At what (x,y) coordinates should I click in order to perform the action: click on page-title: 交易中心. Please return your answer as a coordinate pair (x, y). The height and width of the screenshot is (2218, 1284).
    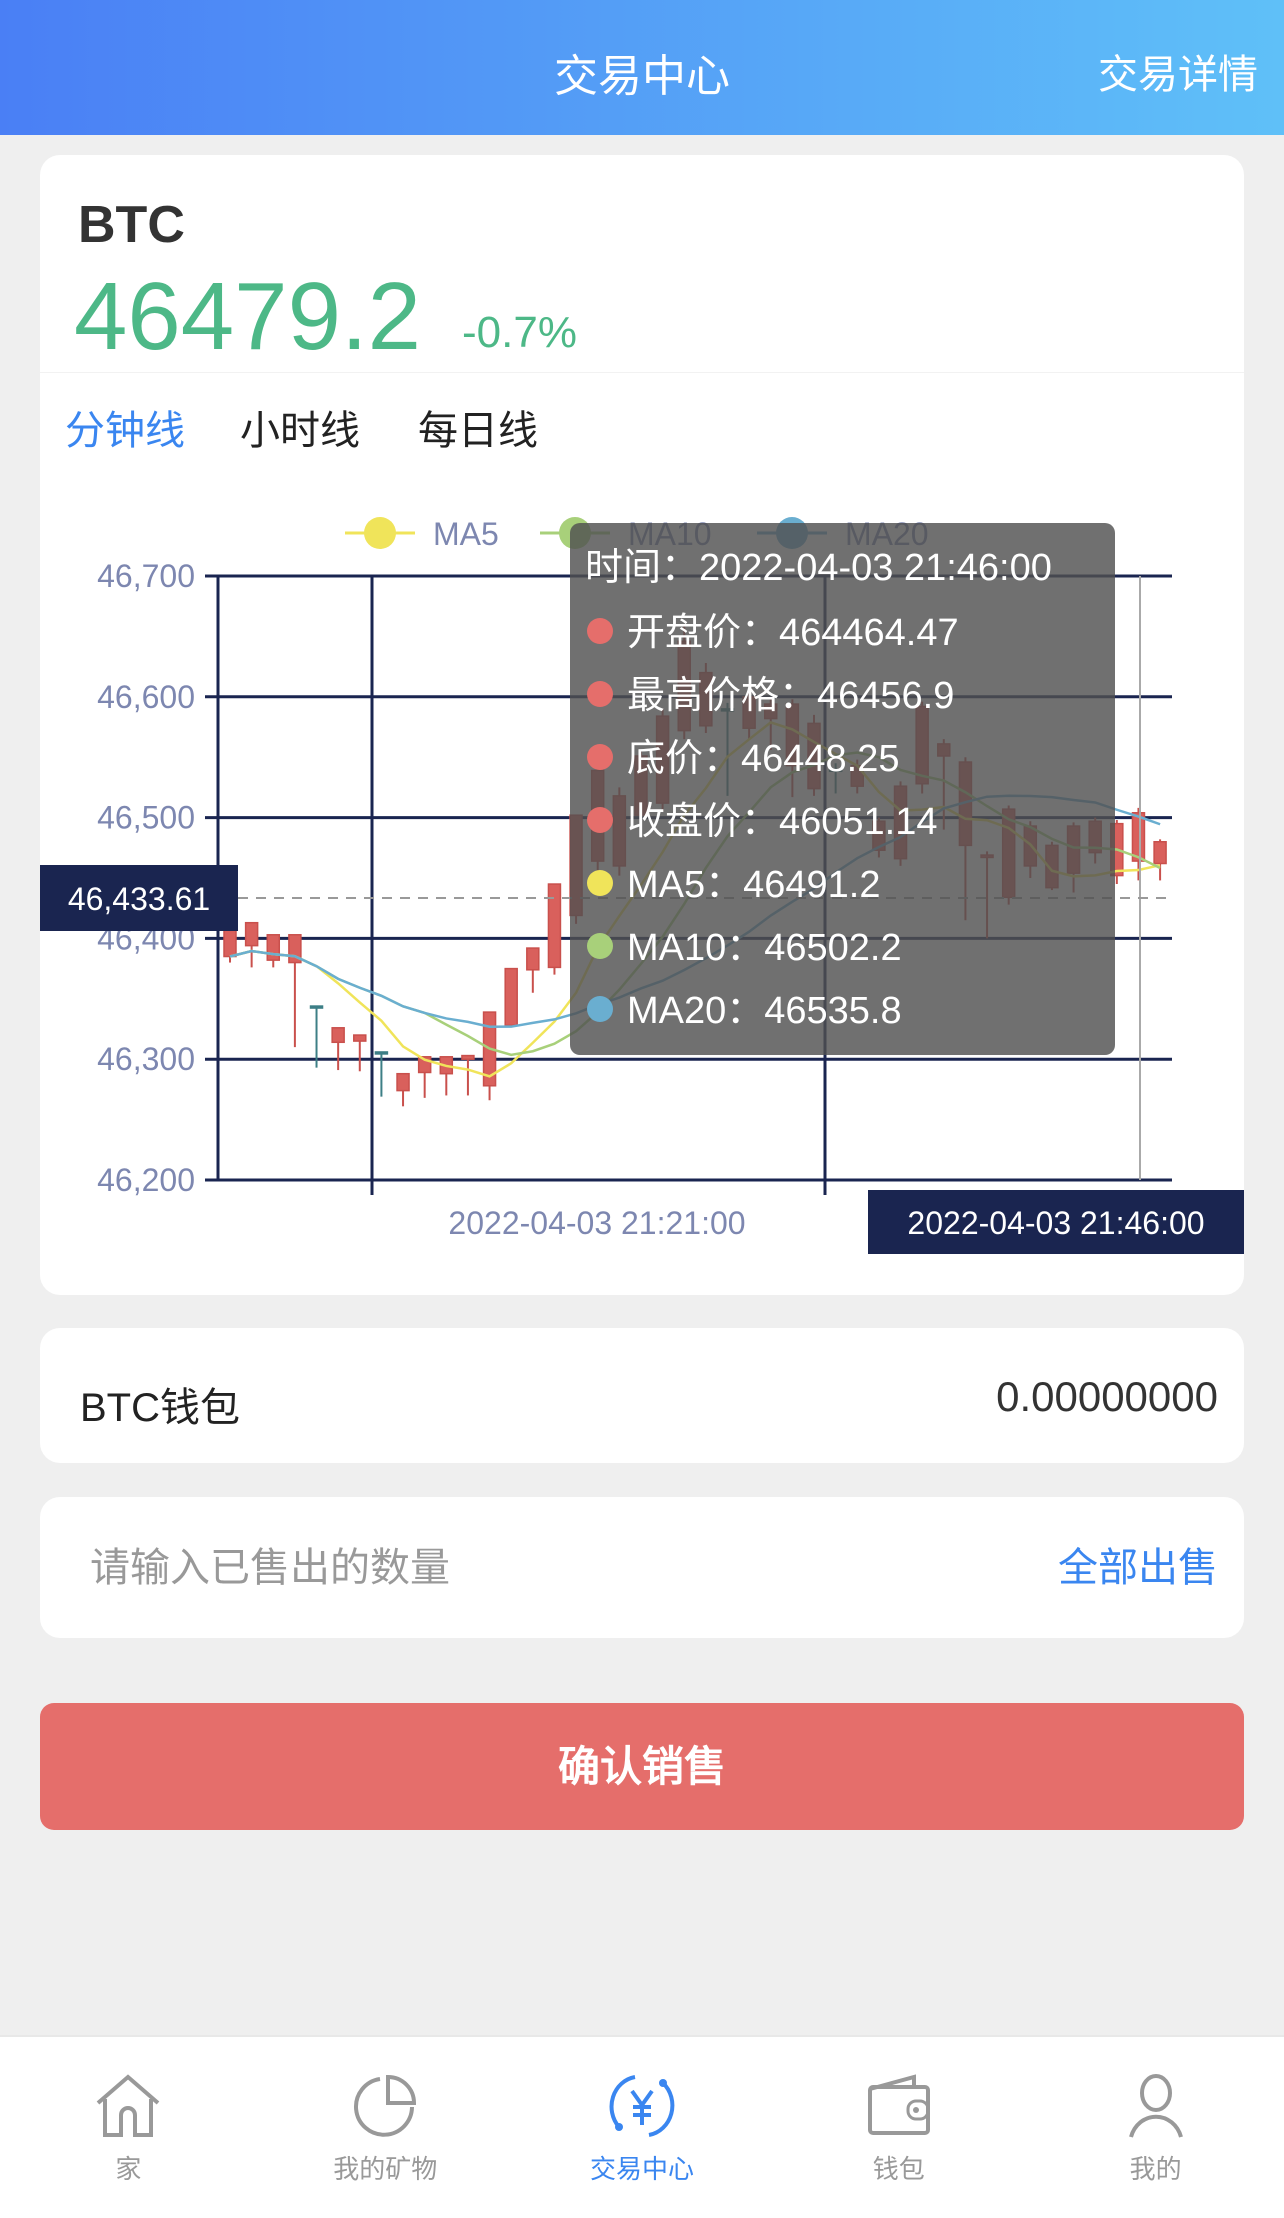
    Looking at the image, I should click on (642, 76).